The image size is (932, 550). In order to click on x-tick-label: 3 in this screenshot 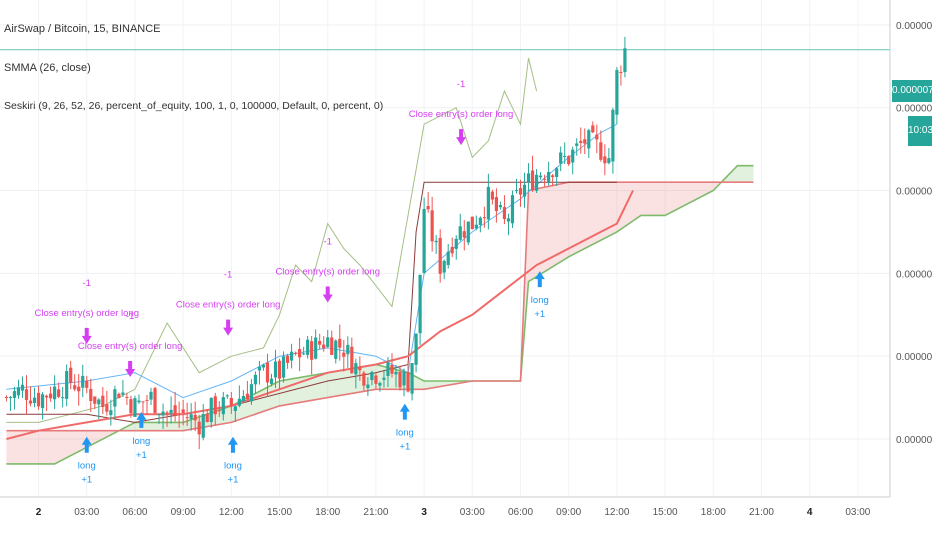, I will do `click(424, 512)`.